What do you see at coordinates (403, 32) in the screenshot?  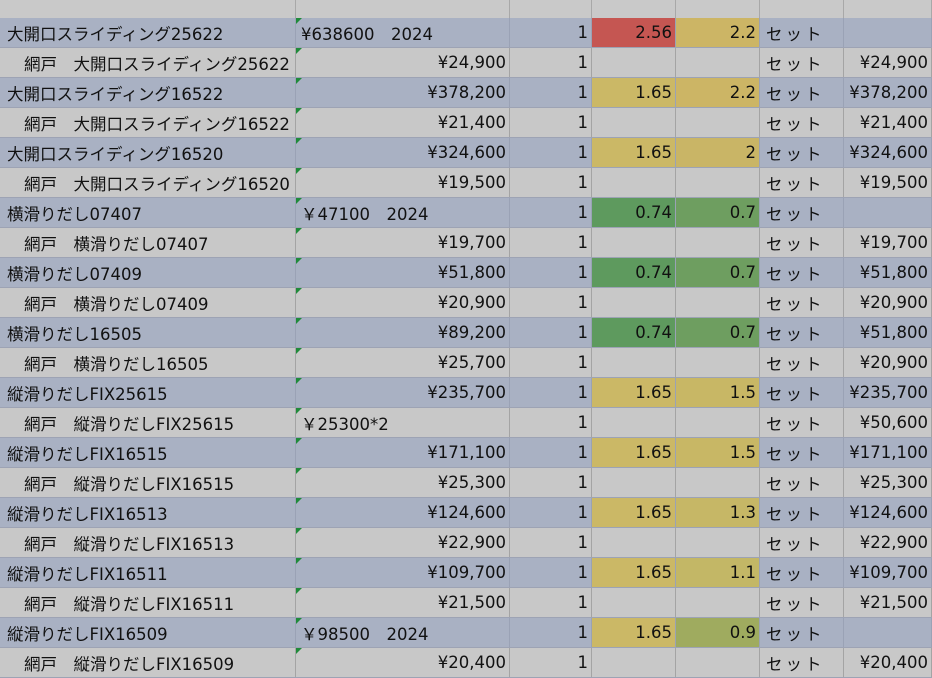 I see `note-cell: ¥638600 2024` at bounding box center [403, 32].